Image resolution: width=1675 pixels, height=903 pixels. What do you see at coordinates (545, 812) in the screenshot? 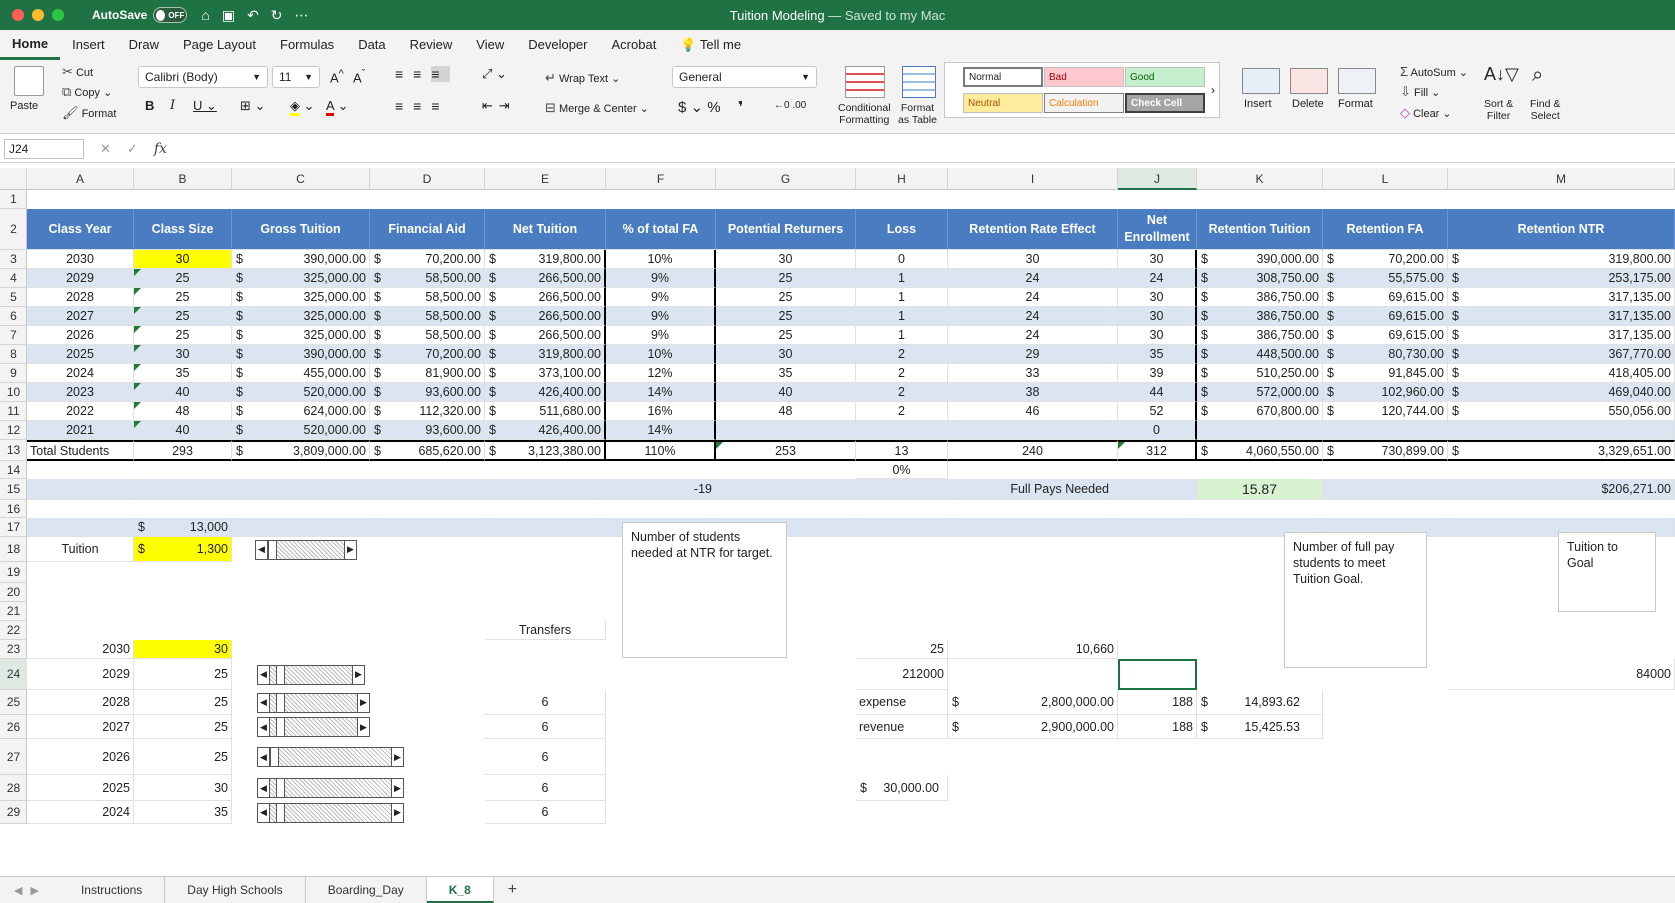
I see `cell-e29: 6` at bounding box center [545, 812].